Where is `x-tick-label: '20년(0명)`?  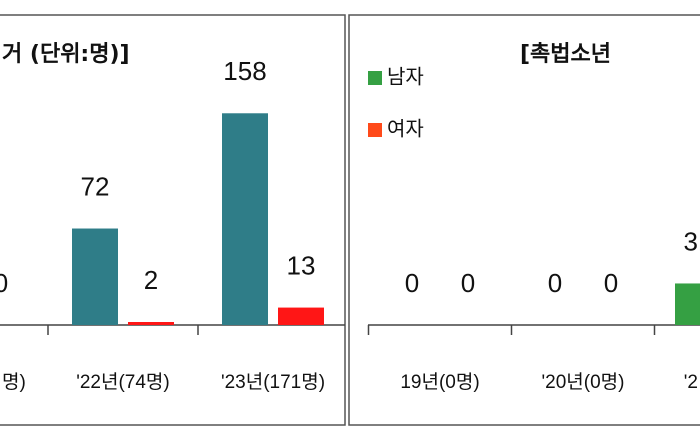 x-tick-label: '20년(0명) is located at coordinates (583, 382).